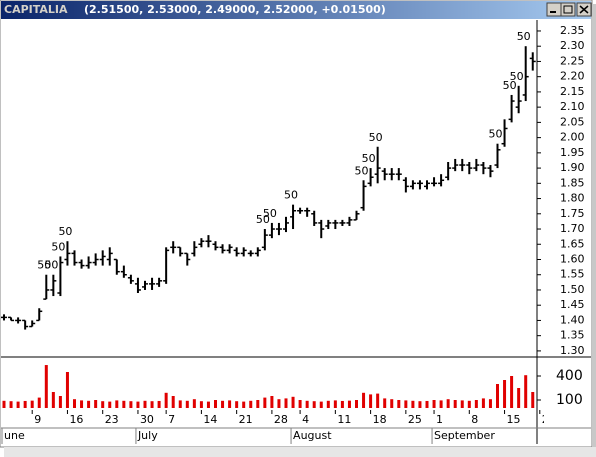  What do you see at coordinates (572, 213) in the screenshot?
I see `y-tick-label: 1.75` at bounding box center [572, 213].